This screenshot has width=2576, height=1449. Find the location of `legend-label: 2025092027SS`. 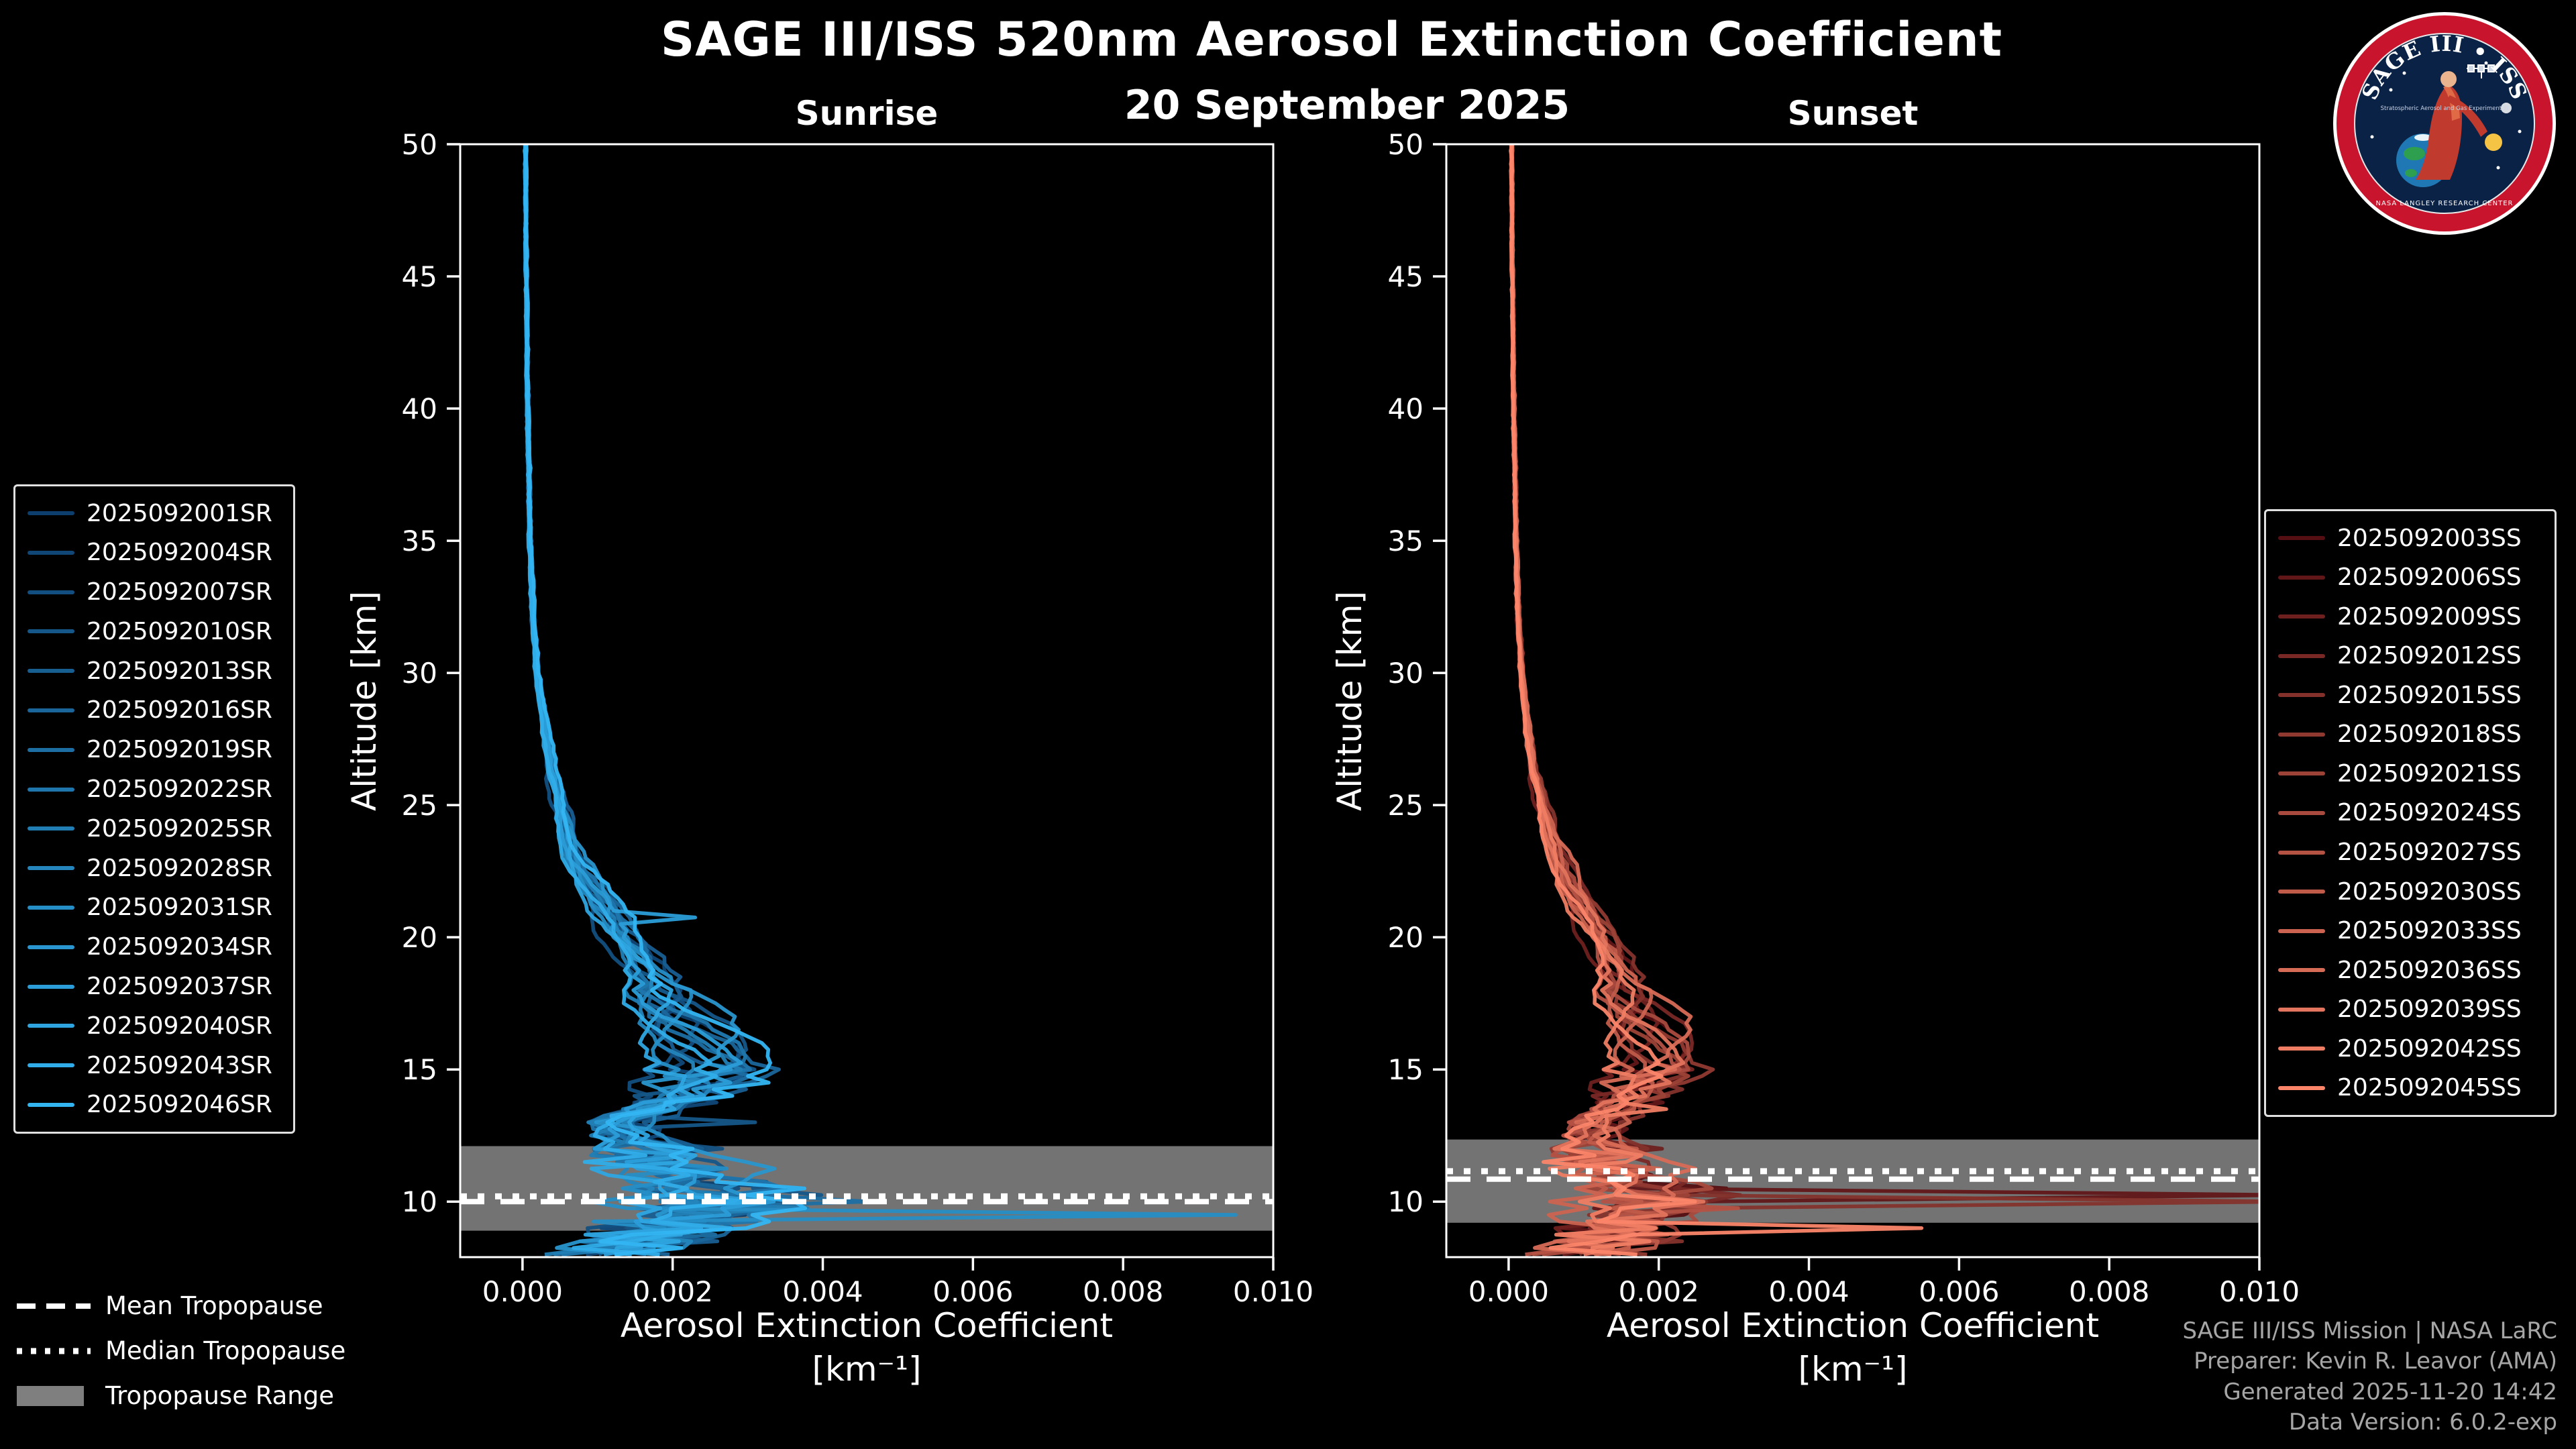

legend-label: 2025092027SS is located at coordinates (2429, 852).